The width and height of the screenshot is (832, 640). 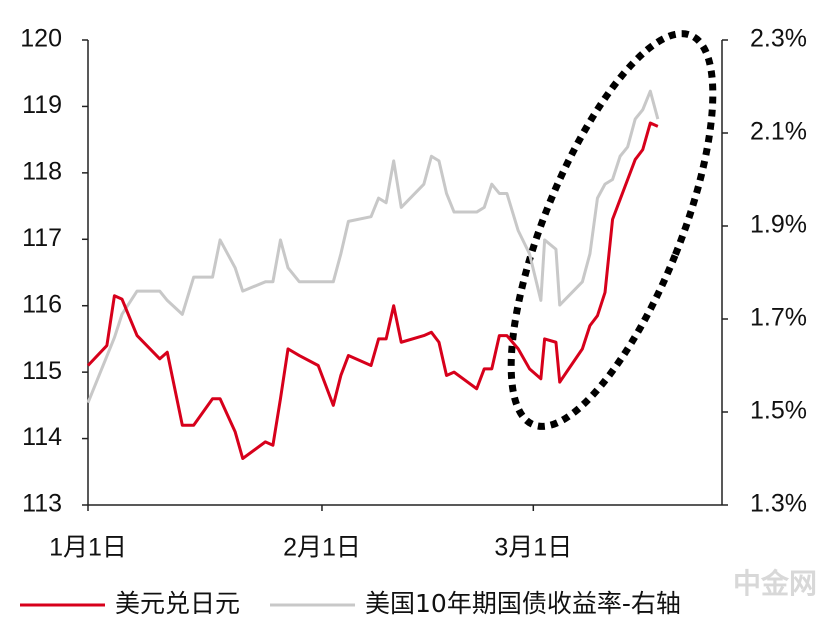 What do you see at coordinates (42, 304) in the screenshot?
I see `y-tick-label: 116` at bounding box center [42, 304].